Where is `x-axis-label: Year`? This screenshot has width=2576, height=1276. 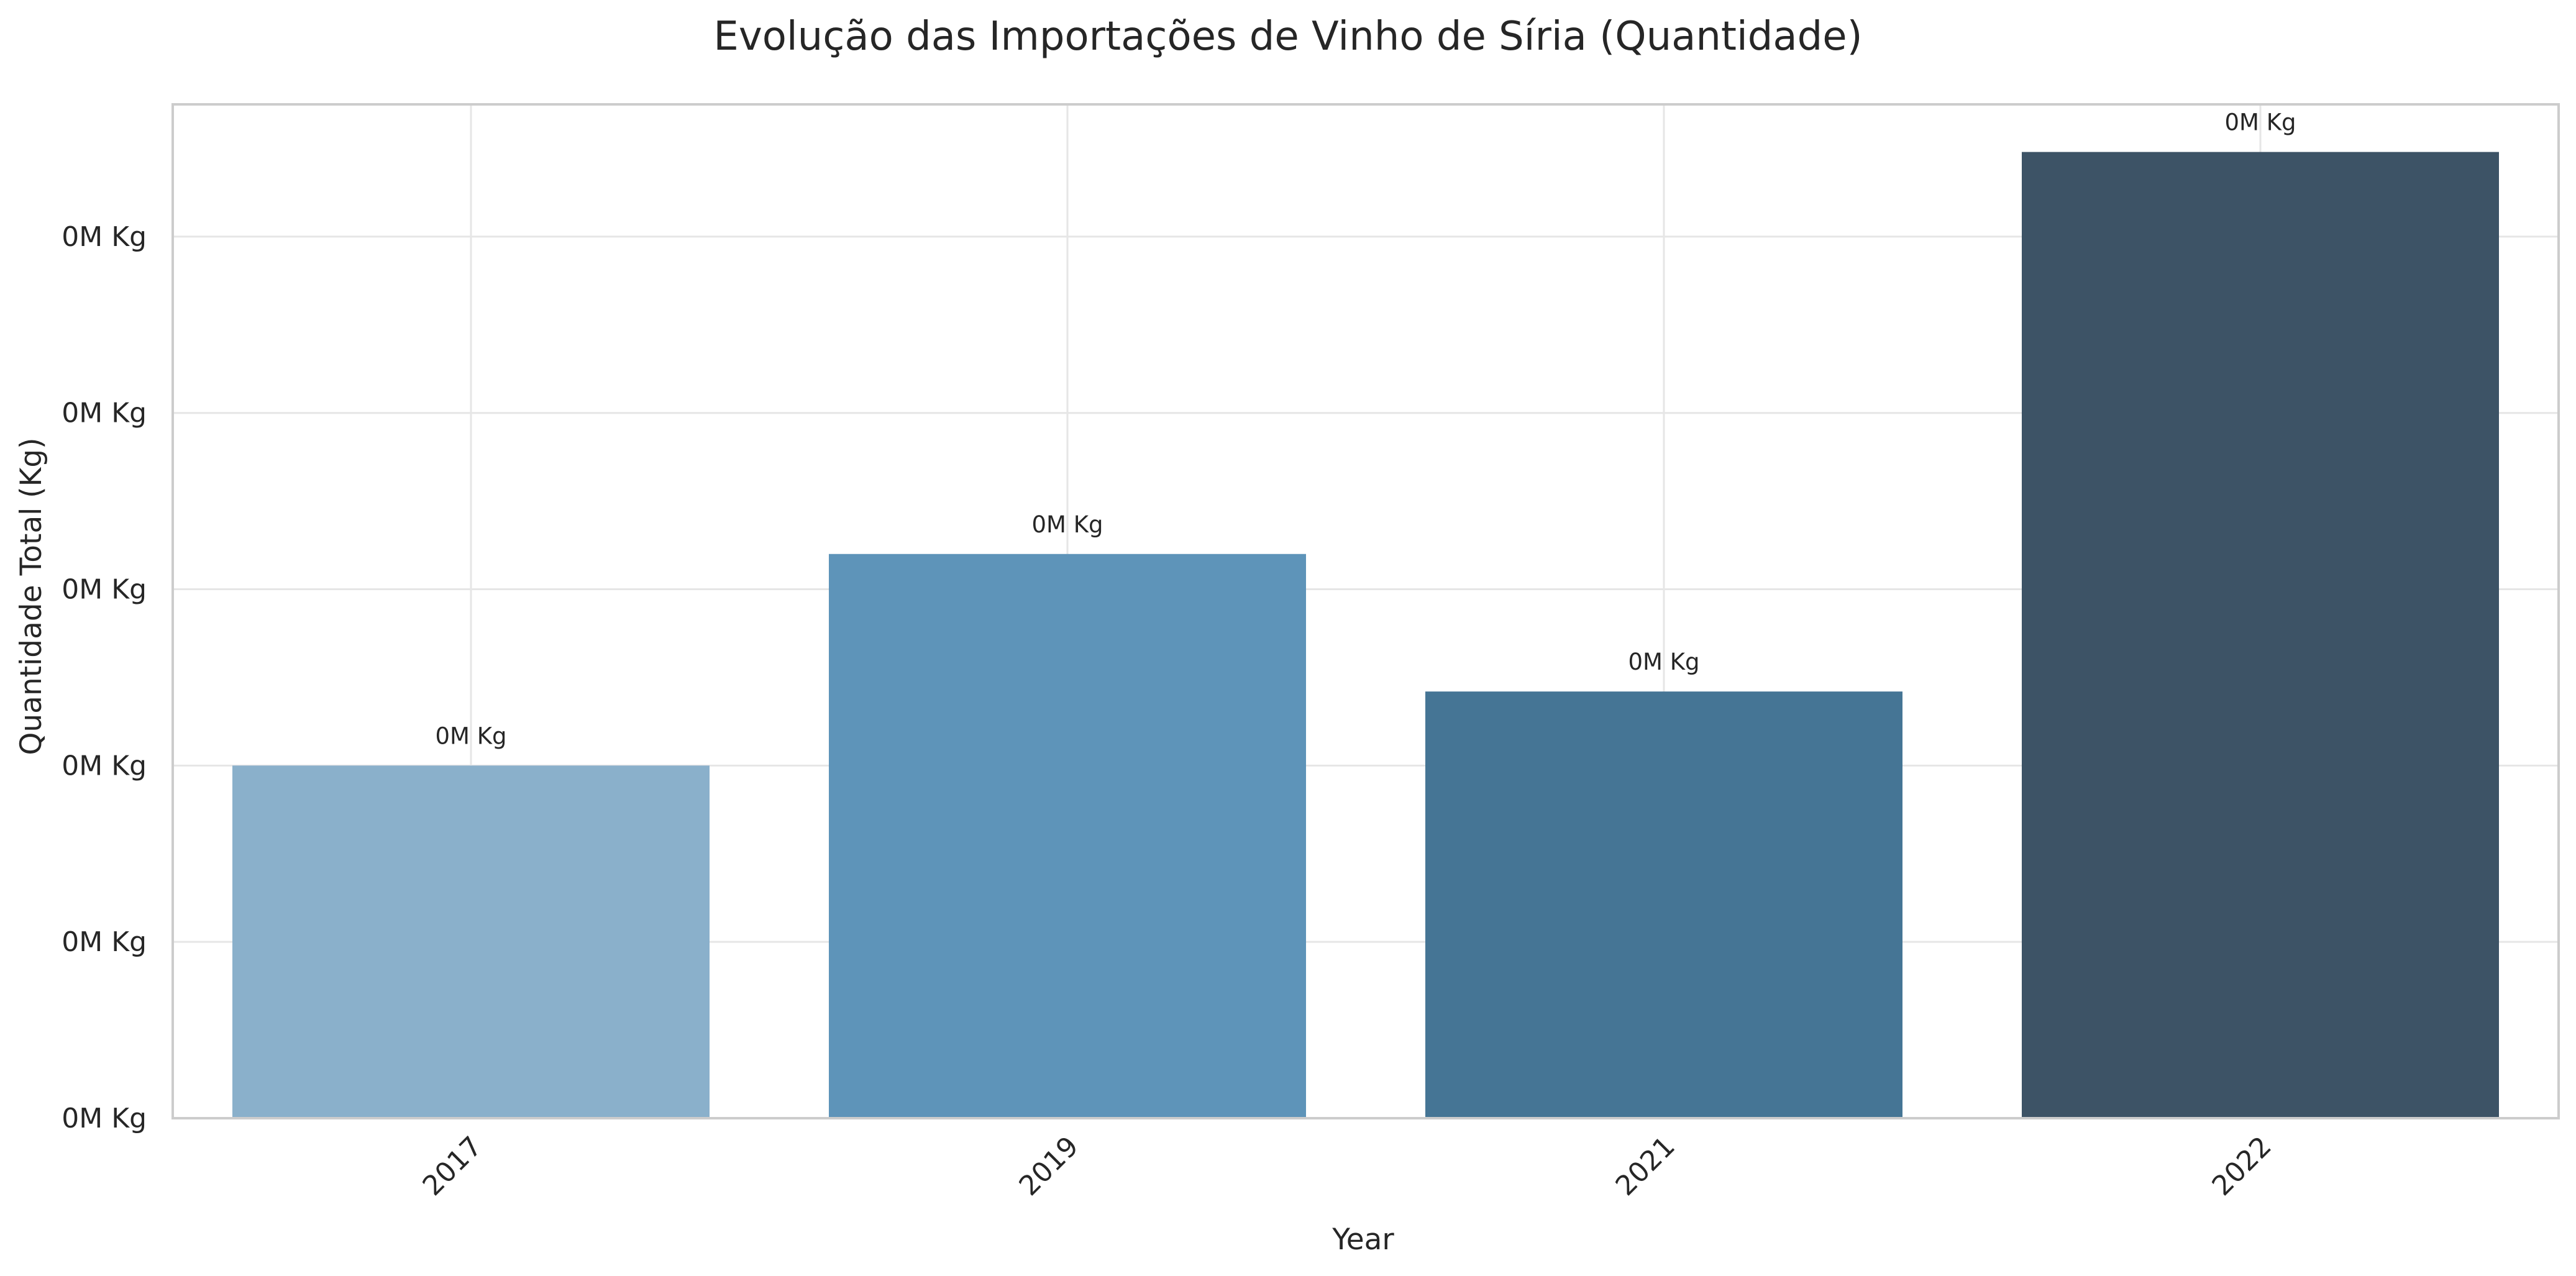
x-axis-label: Year is located at coordinates (1362, 1240).